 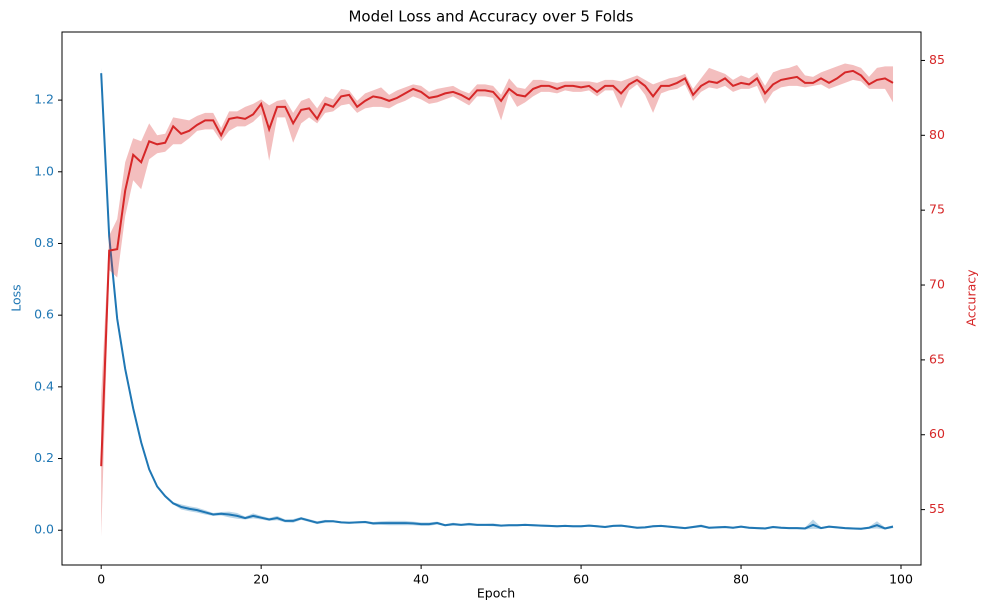 What do you see at coordinates (496, 593) in the screenshot?
I see `x-axis-label: Epoch` at bounding box center [496, 593].